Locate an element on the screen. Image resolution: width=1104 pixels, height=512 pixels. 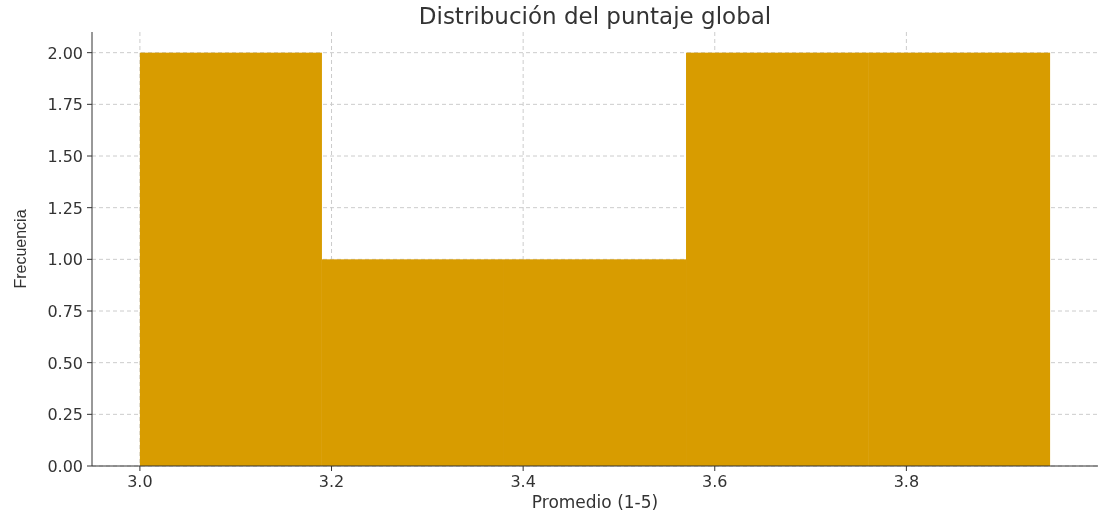
x-tick-label: 3.4 is located at coordinates (523, 481).